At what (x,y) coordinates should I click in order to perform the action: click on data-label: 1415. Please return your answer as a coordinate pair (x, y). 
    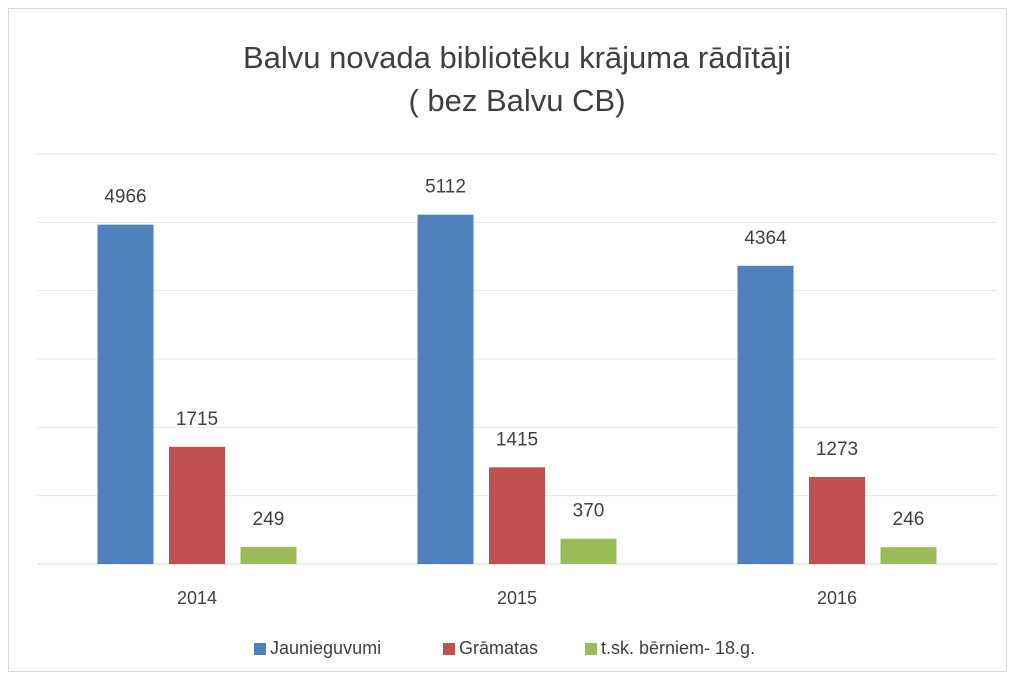
    Looking at the image, I should click on (517, 439).